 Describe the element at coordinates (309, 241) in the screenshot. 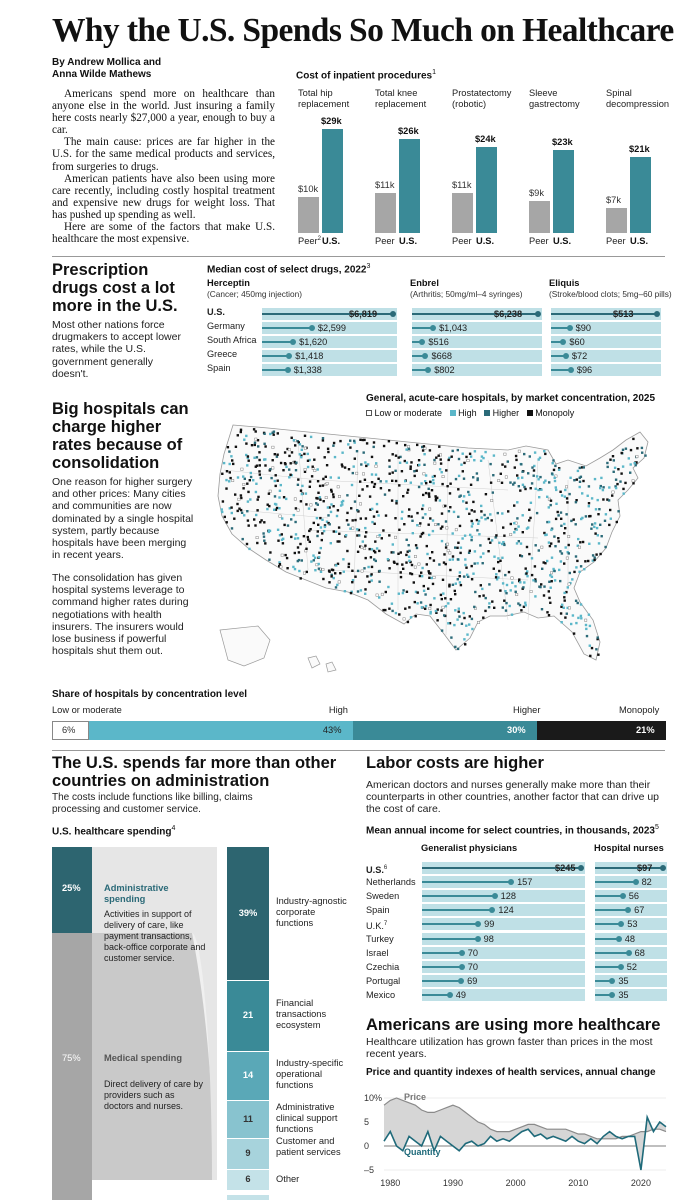

I see `peer-axis-label: Peer2` at that location.